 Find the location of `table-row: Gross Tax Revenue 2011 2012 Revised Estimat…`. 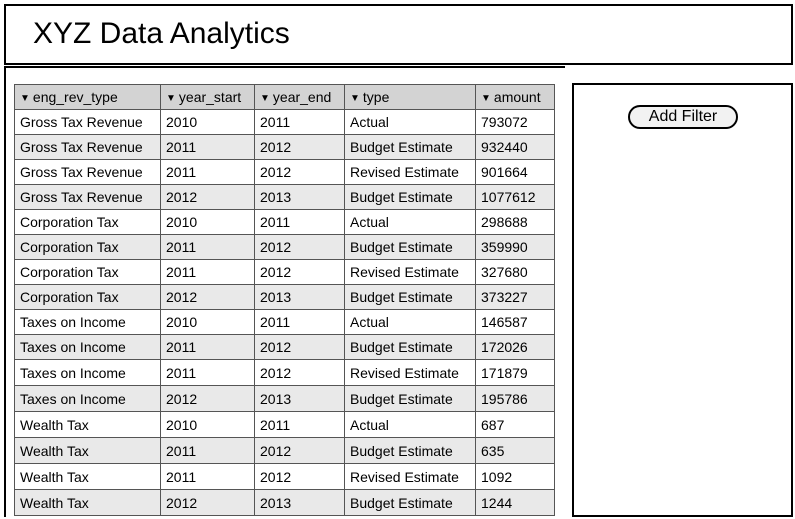

table-row: Gross Tax Revenue 2011 2012 Revised Estimat… is located at coordinates (284, 172).